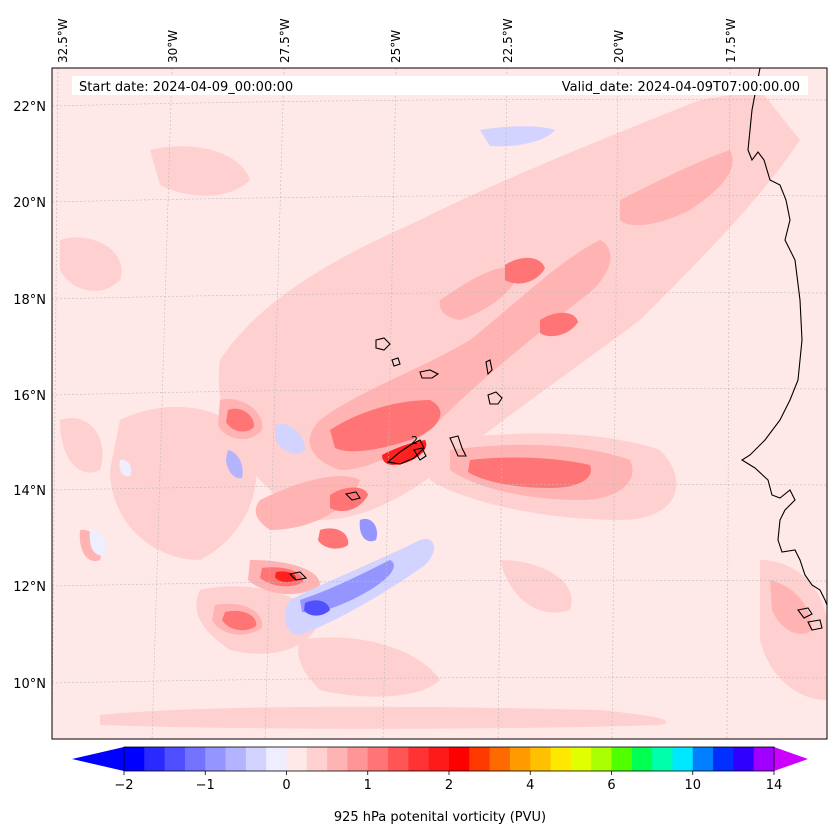 This screenshot has width=837, height=836. What do you see at coordinates (731, 40) in the screenshot?
I see `lon-label-17-5w: 17.5°W` at bounding box center [731, 40].